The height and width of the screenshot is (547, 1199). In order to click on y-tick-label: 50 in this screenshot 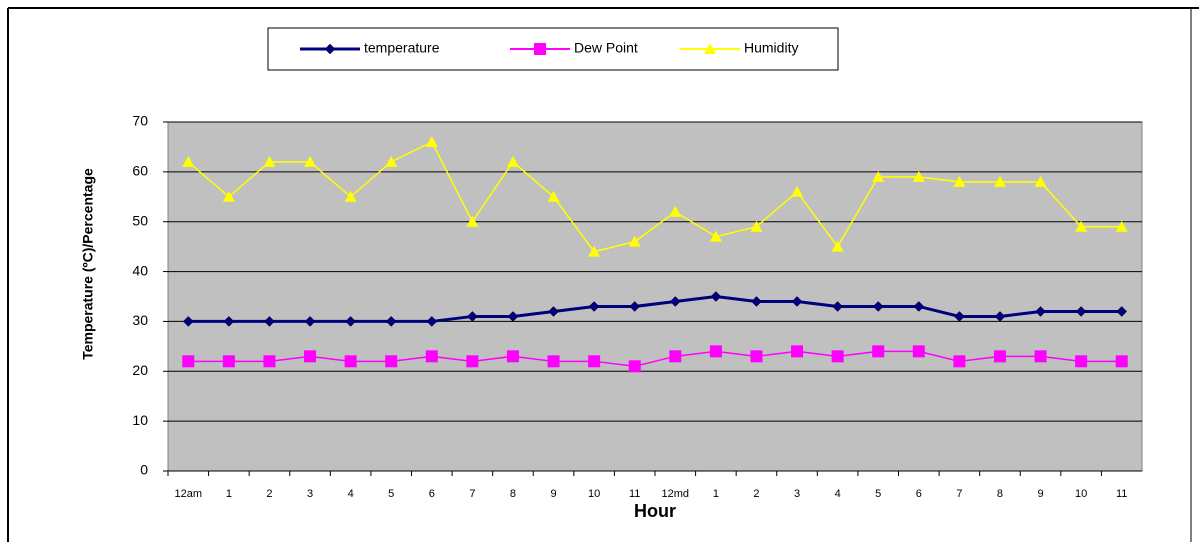, I will do `click(140, 220)`.